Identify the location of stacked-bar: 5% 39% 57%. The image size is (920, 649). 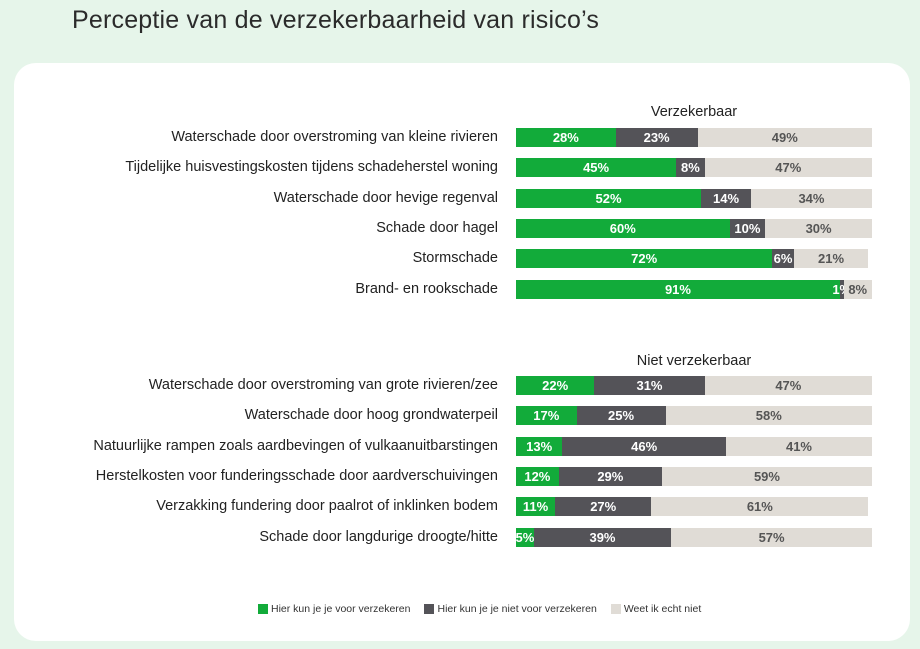
(693, 537).